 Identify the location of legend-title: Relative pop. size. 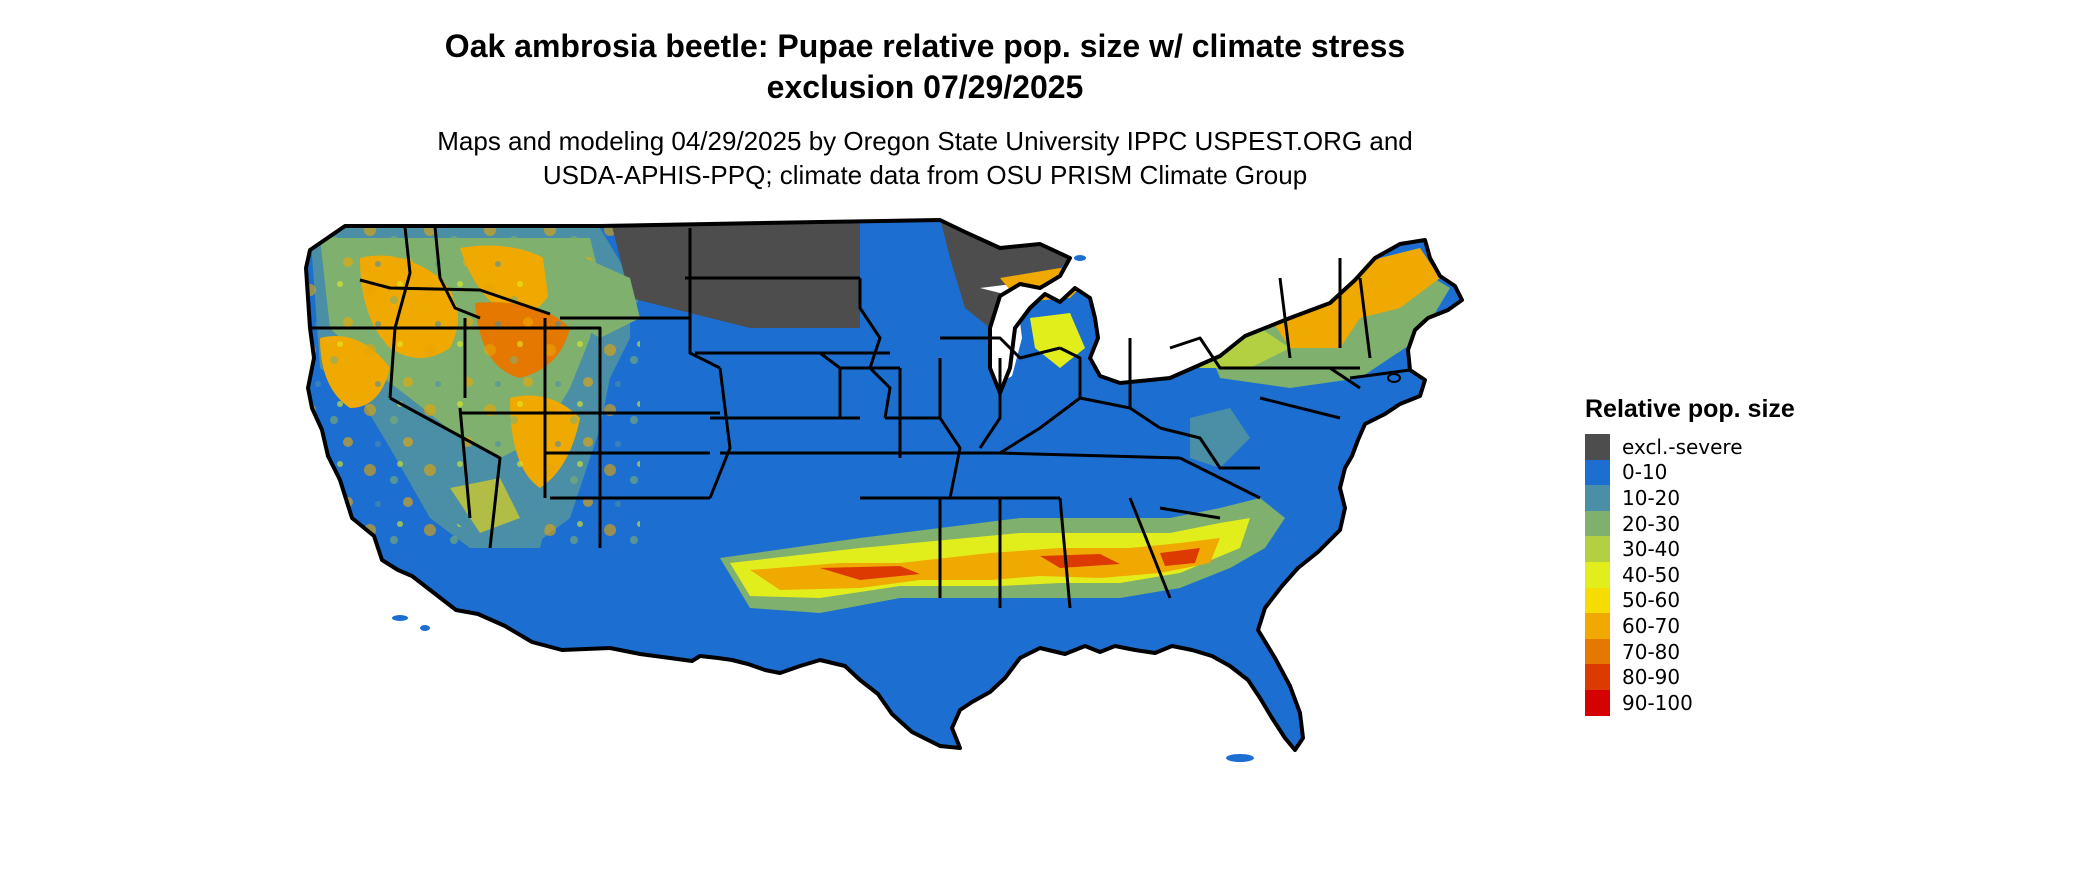
(1690, 409).